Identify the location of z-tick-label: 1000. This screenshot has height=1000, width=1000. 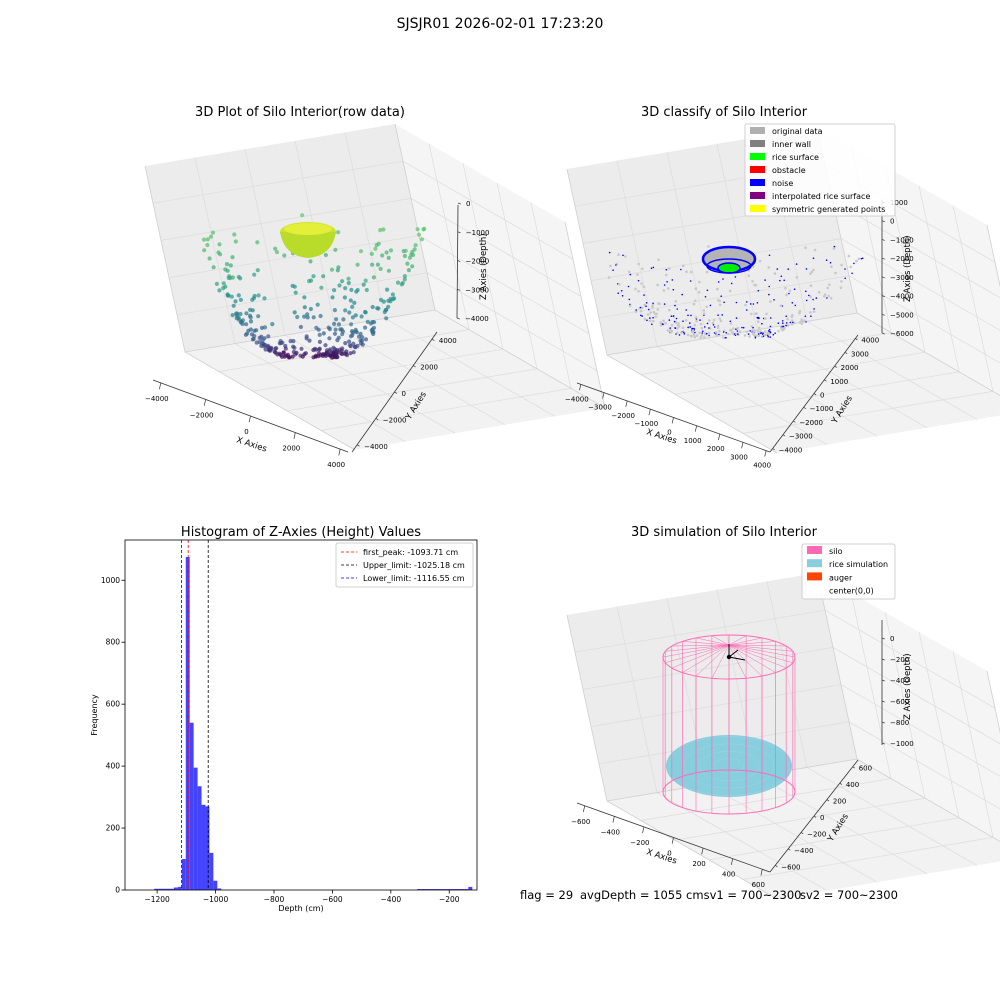
(899, 203).